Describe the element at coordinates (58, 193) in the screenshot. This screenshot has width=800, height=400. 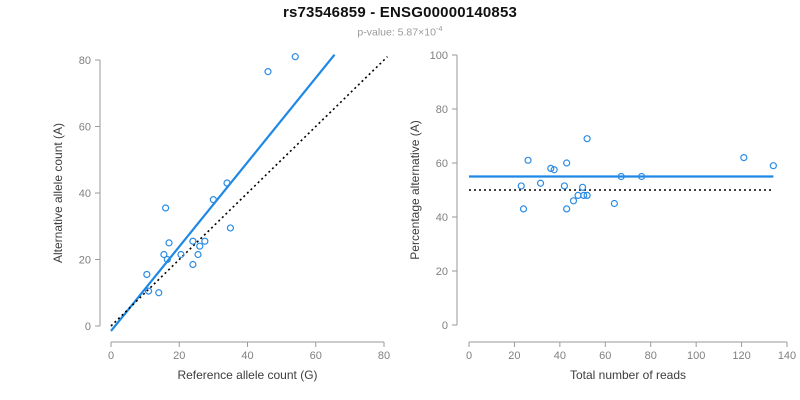
I see `y-axis-label: Alternative allele count (A)` at that location.